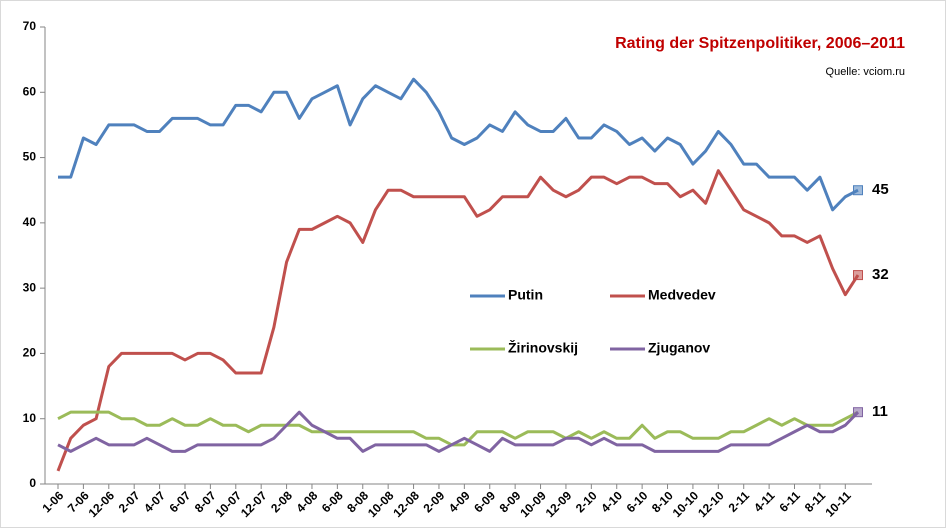 The width and height of the screenshot is (947, 529). What do you see at coordinates (30, 91) in the screenshot?
I see `y-tick-label: 60` at bounding box center [30, 91].